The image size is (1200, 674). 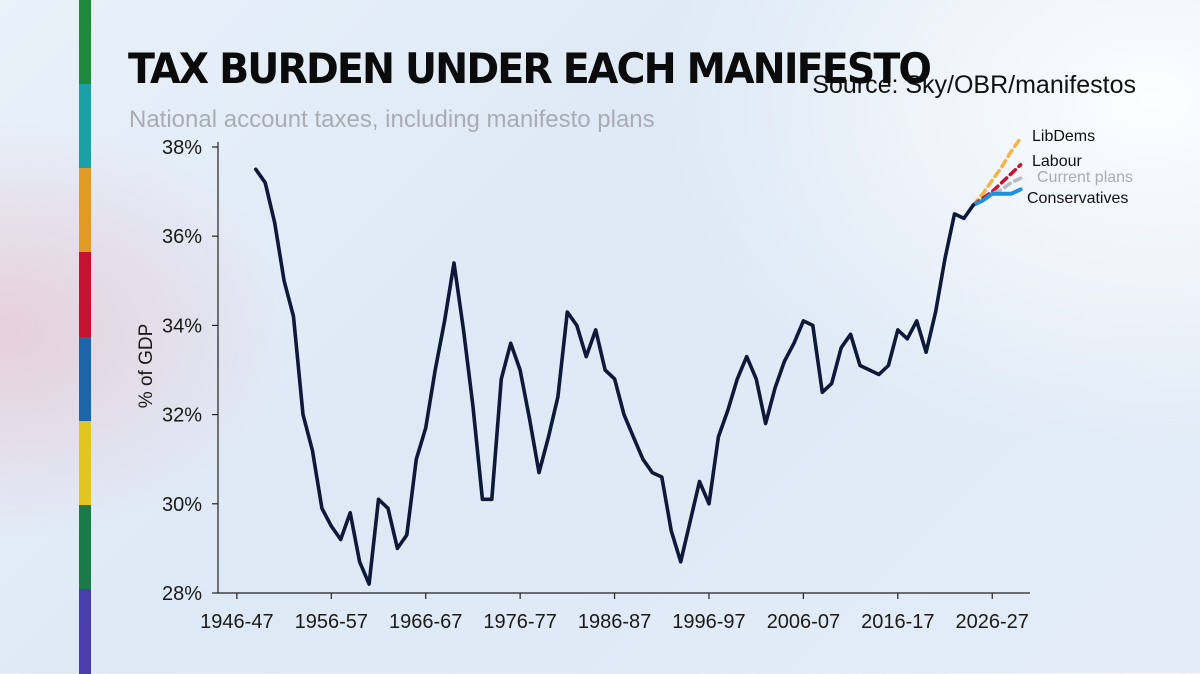 I want to click on x-tick-label: 1986-87, so click(x=614, y=622).